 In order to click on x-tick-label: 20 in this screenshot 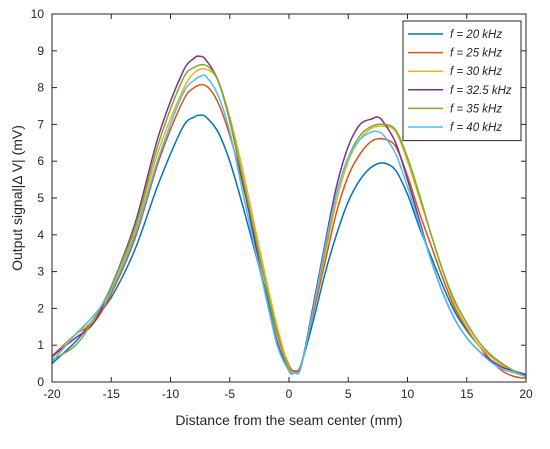, I will do `click(526, 394)`.